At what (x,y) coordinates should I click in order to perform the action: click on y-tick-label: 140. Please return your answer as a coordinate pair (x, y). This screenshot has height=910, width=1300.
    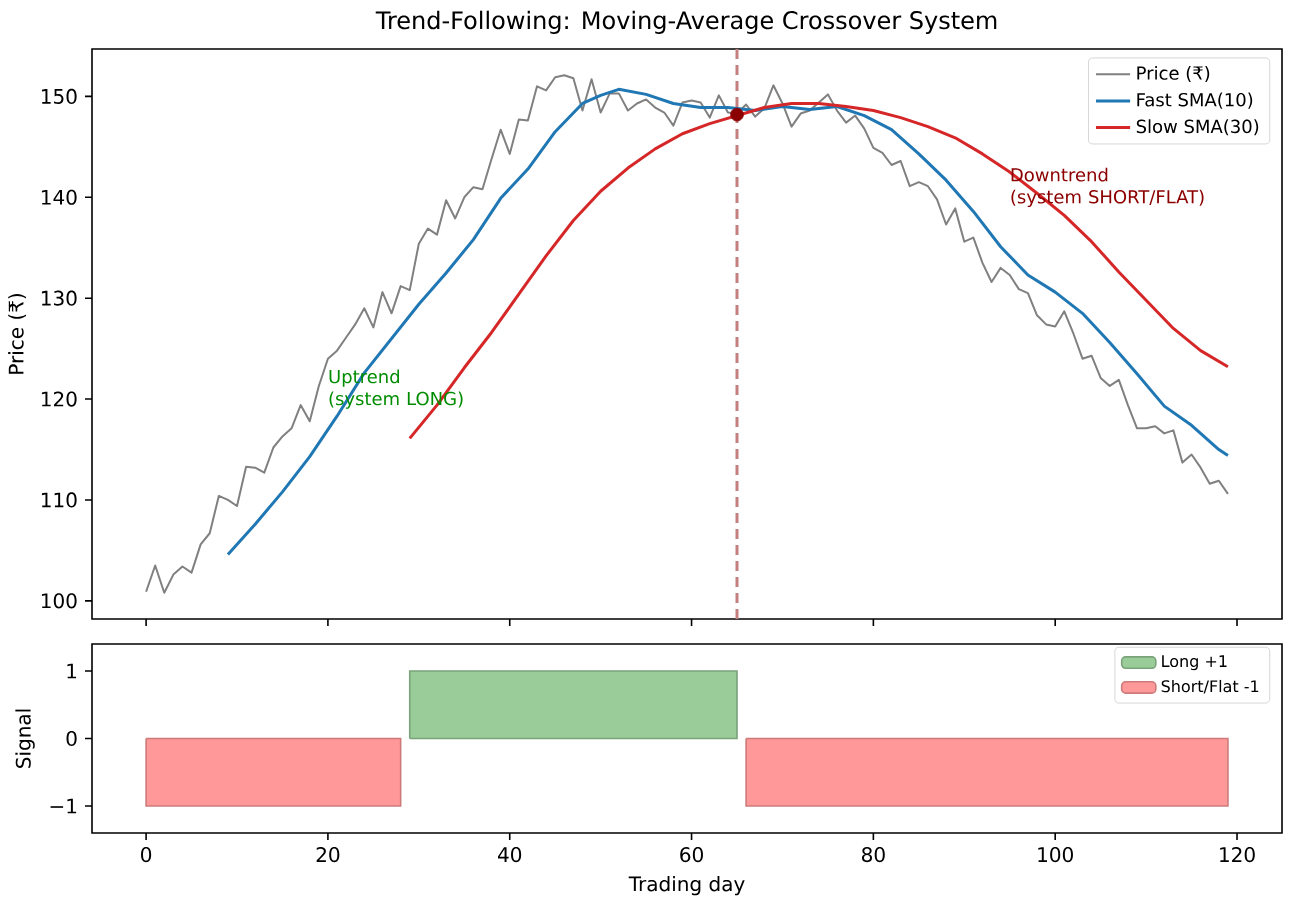
    Looking at the image, I should click on (59, 197).